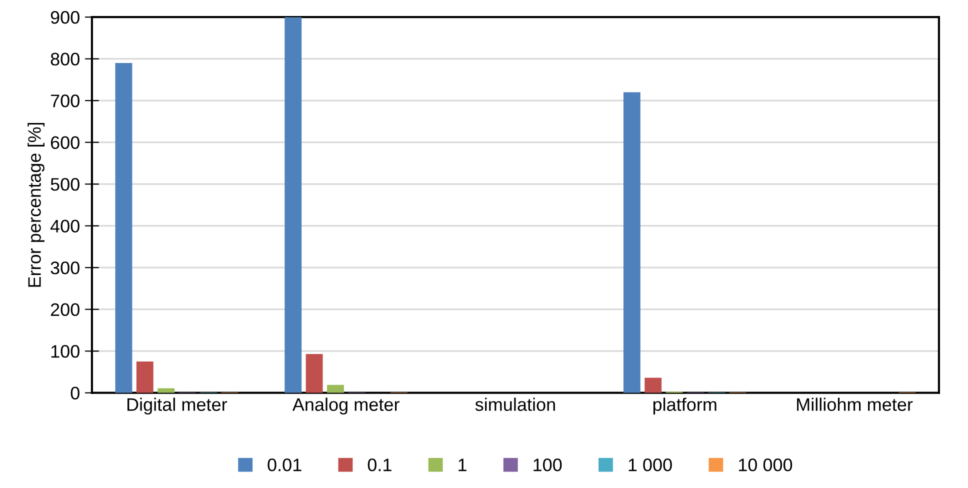  I want to click on legend-label: 1 000, so click(650, 465).